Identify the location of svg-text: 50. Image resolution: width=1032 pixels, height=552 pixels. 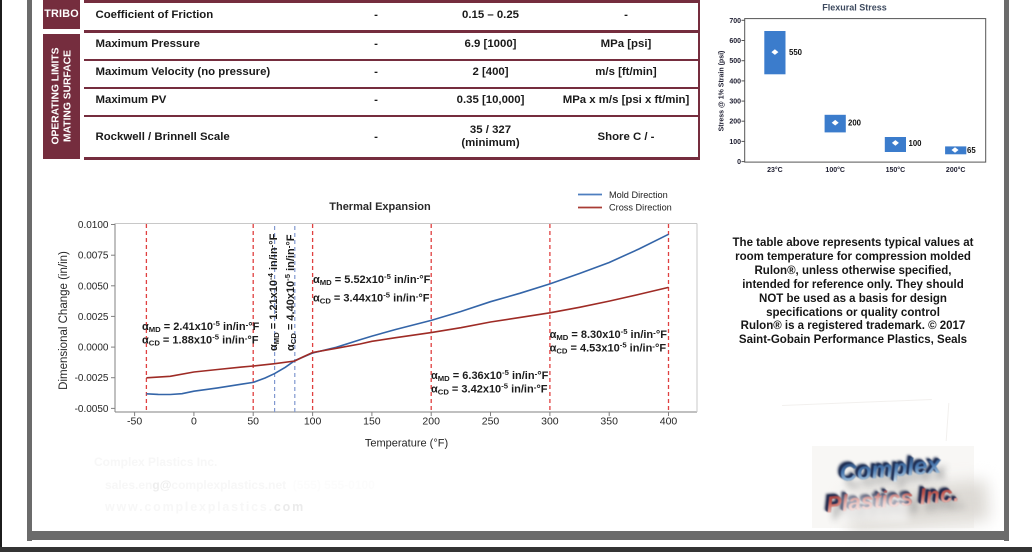
(253, 422).